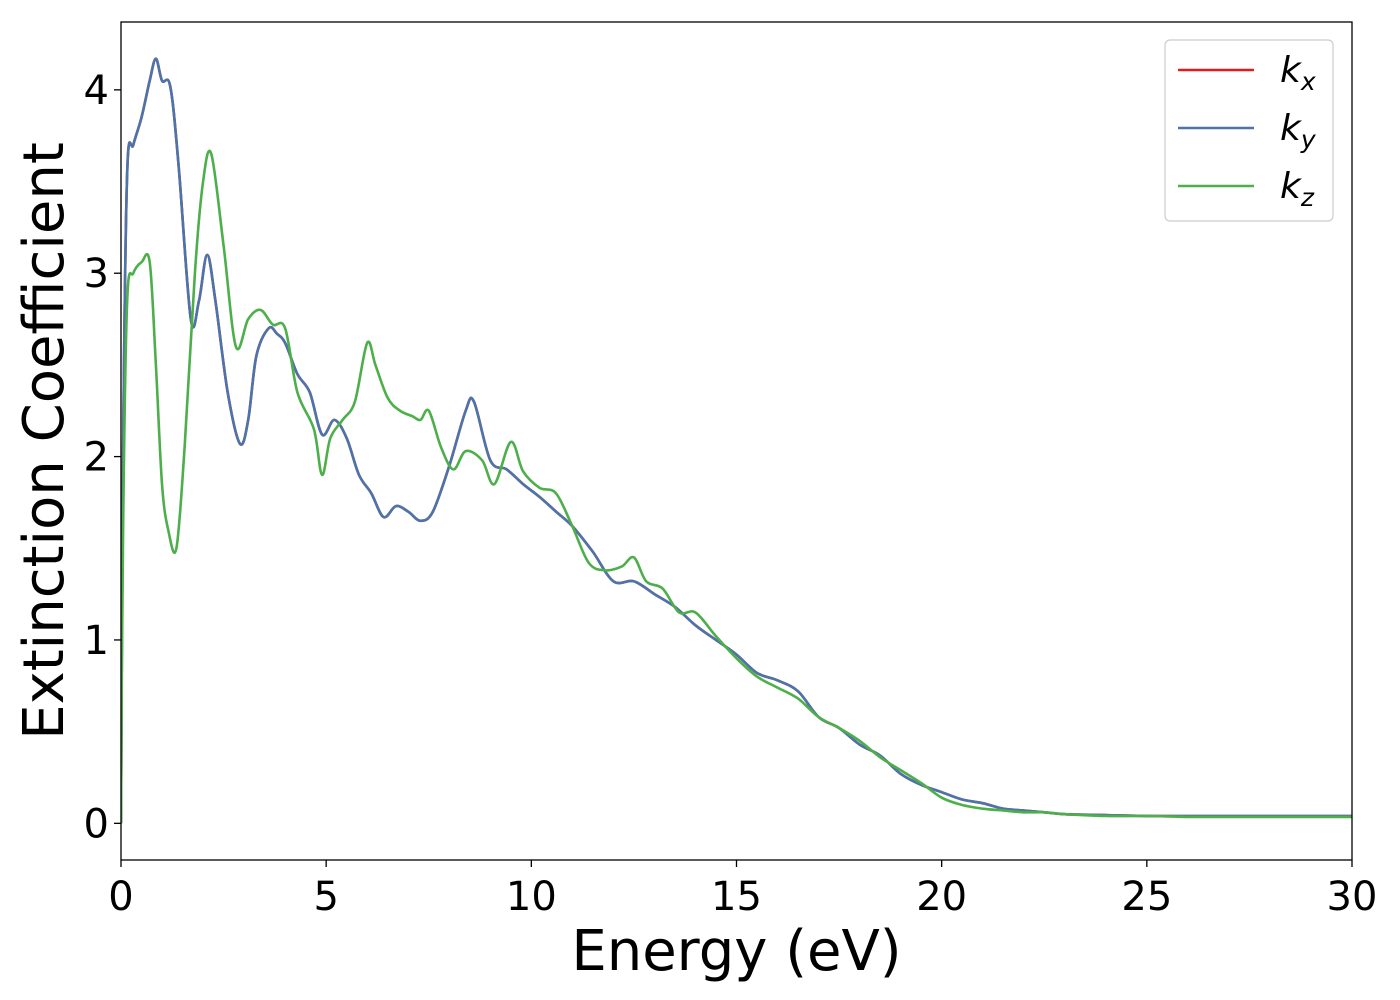 Image resolution: width=1400 pixels, height=1000 pixels. What do you see at coordinates (96, 91) in the screenshot?
I see `y-tick-label: 4` at bounding box center [96, 91].